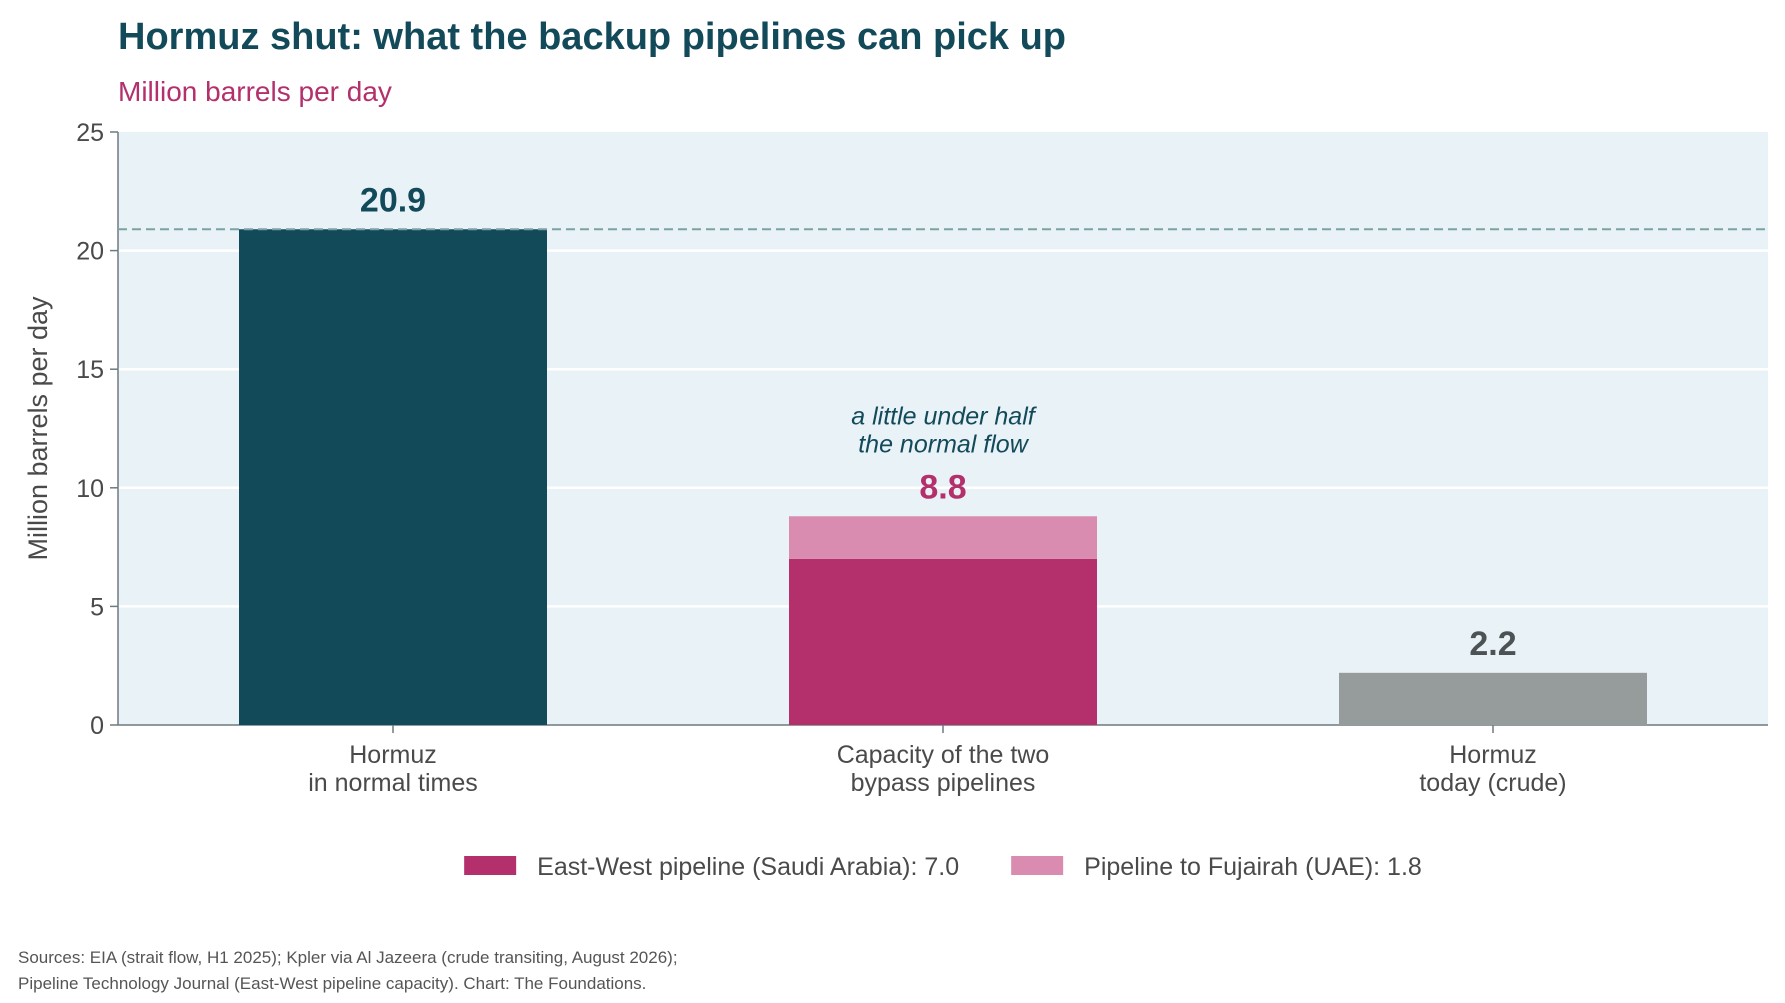 Image resolution: width=1785 pixels, height=1003 pixels. What do you see at coordinates (255, 91) in the screenshot?
I see `chart-subtitle: Million barrels per day` at bounding box center [255, 91].